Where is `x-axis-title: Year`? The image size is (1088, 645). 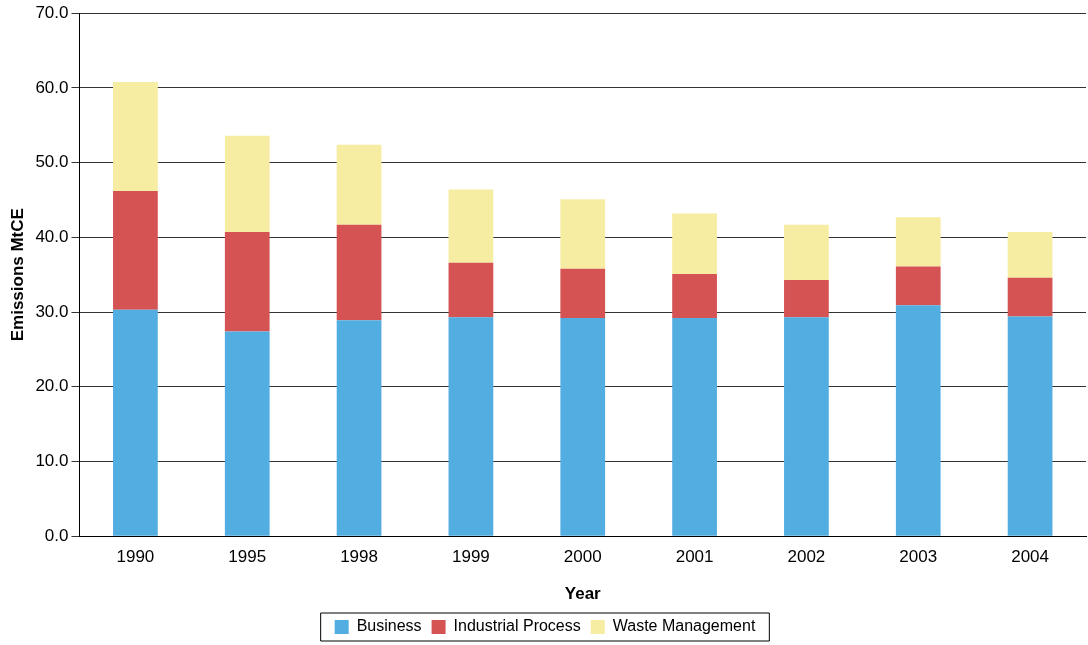
x-axis-title: Year is located at coordinates (583, 594).